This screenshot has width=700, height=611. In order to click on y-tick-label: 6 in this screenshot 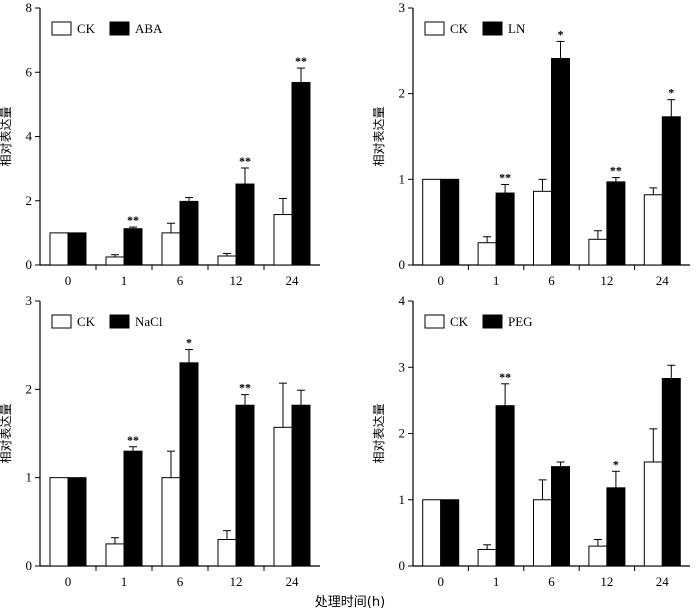, I will do `click(29, 71)`.